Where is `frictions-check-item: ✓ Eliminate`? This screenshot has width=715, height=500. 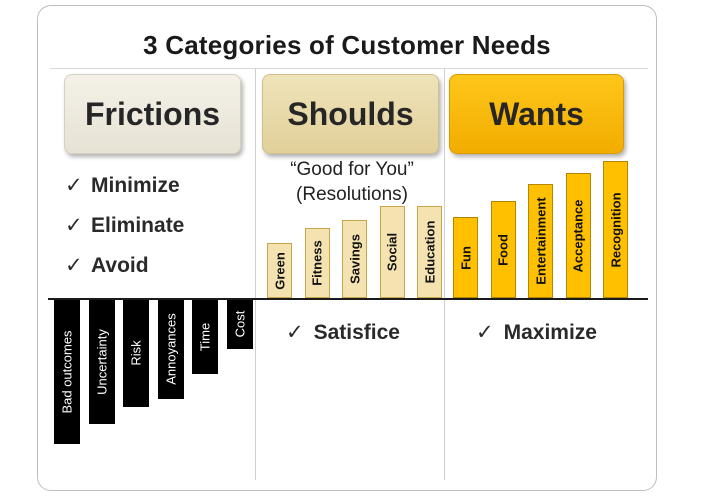
frictions-check-item: ✓ Eliminate is located at coordinates (124, 225).